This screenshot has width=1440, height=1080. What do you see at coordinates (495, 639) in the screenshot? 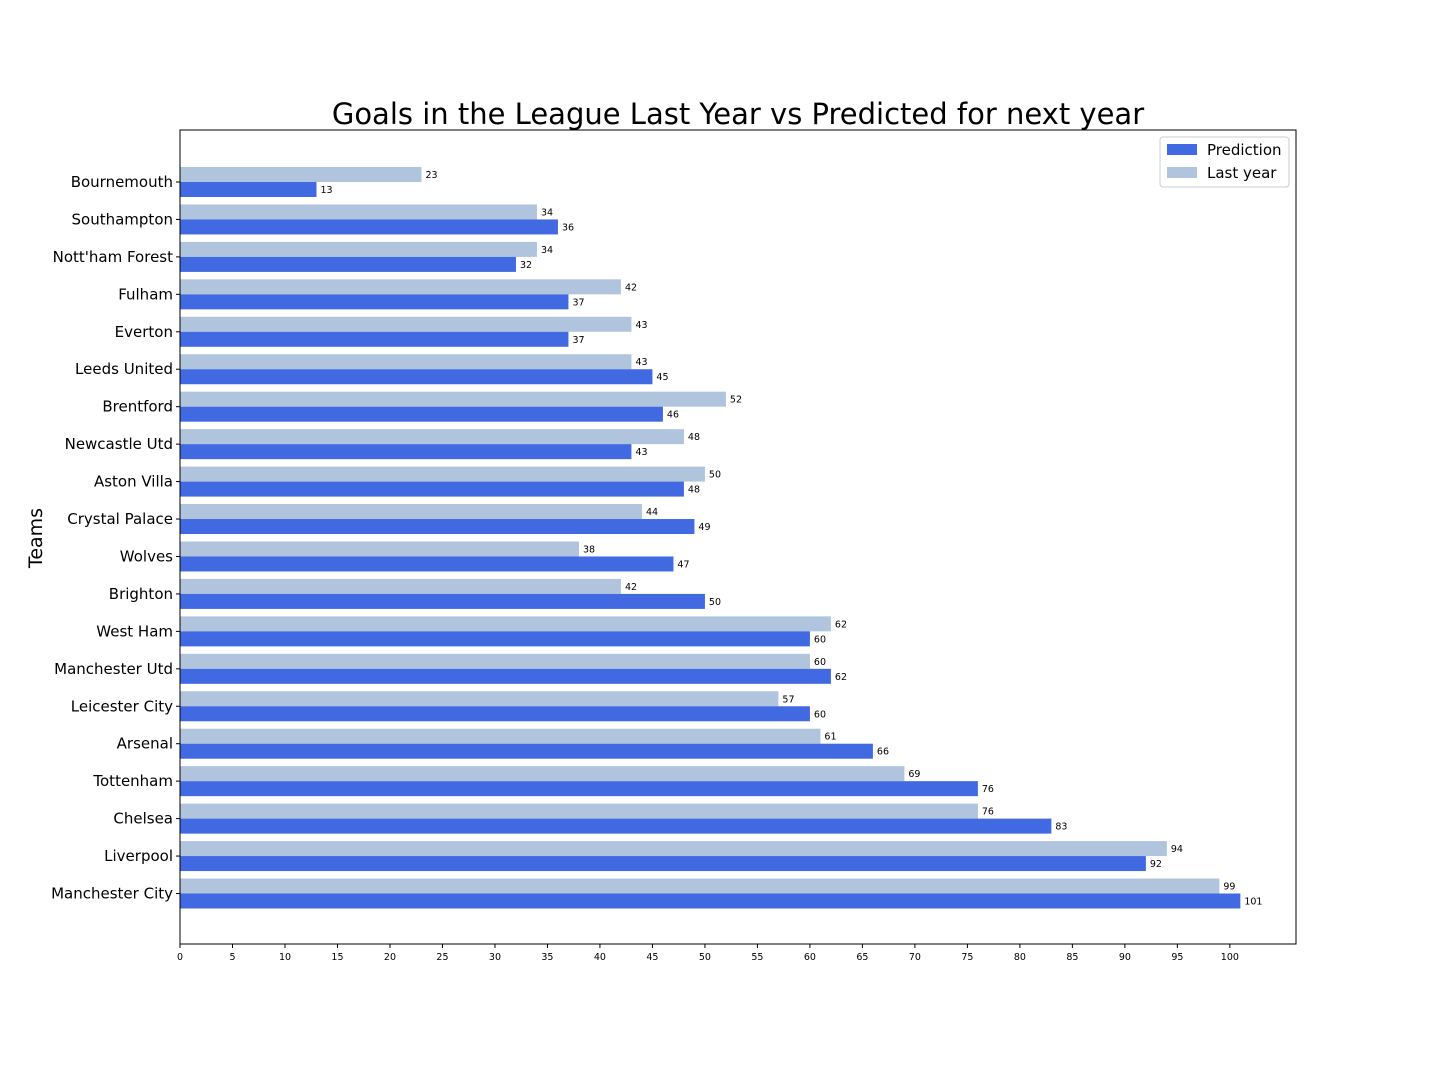
I see `bar-prediction-west-ham` at bounding box center [495, 639].